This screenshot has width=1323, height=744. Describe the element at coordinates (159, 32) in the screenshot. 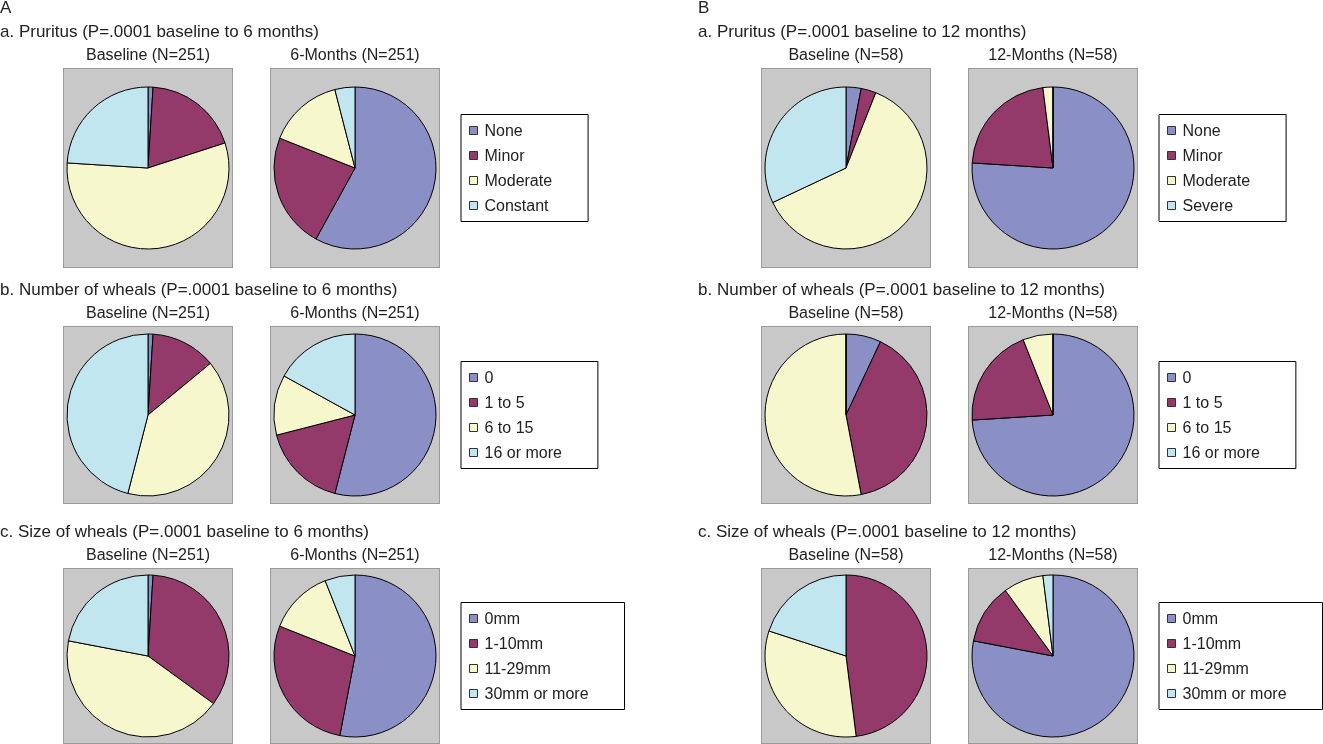

I see `text: a. Pruritus (P=.0001 baseline to 6 months)` at that location.